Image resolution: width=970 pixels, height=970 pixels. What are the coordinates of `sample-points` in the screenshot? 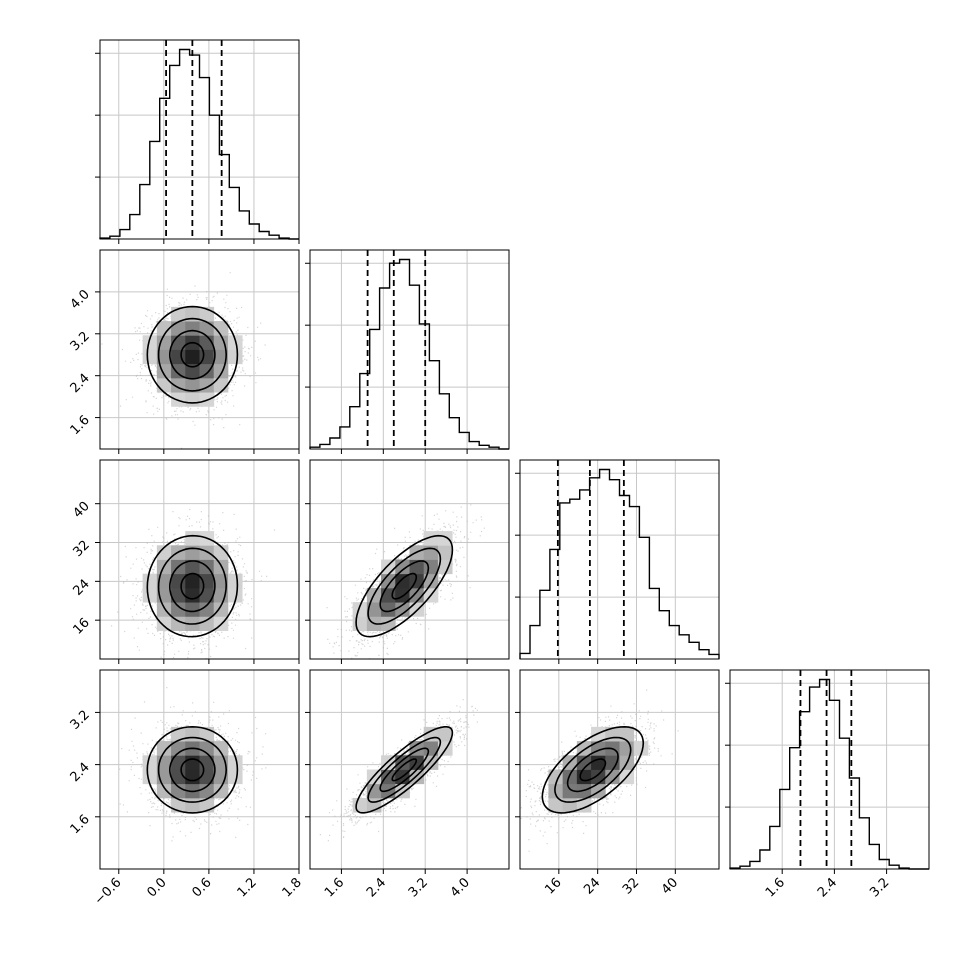 It's located at (599, 770).